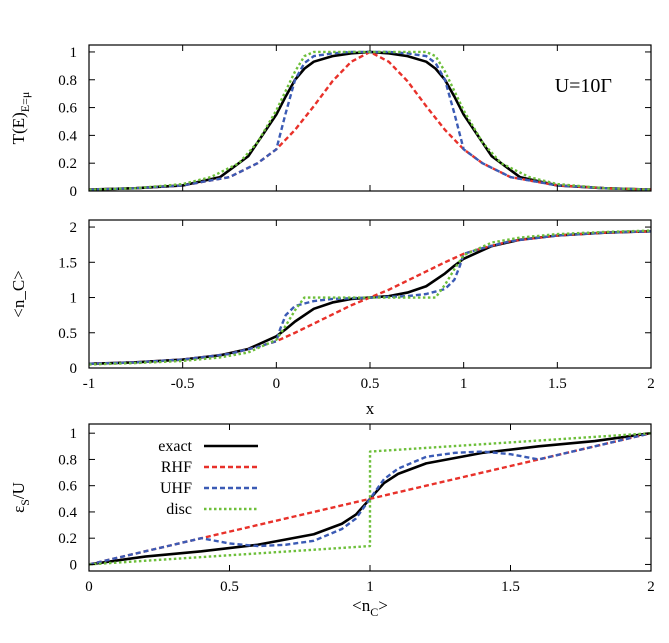 The width and height of the screenshot is (669, 643). I want to click on interaction-strength-annotation: U=10Γ, so click(583, 86).